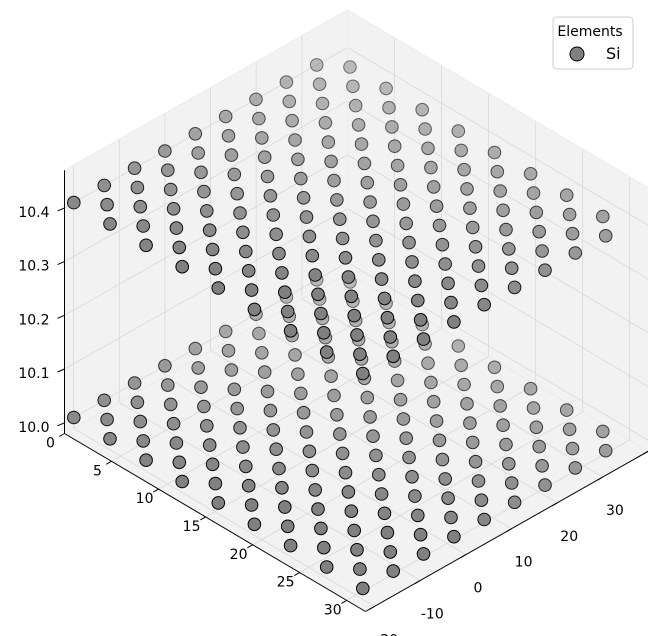  What do you see at coordinates (145, 499) in the screenshot?
I see `x-tick-label: 10` at bounding box center [145, 499].